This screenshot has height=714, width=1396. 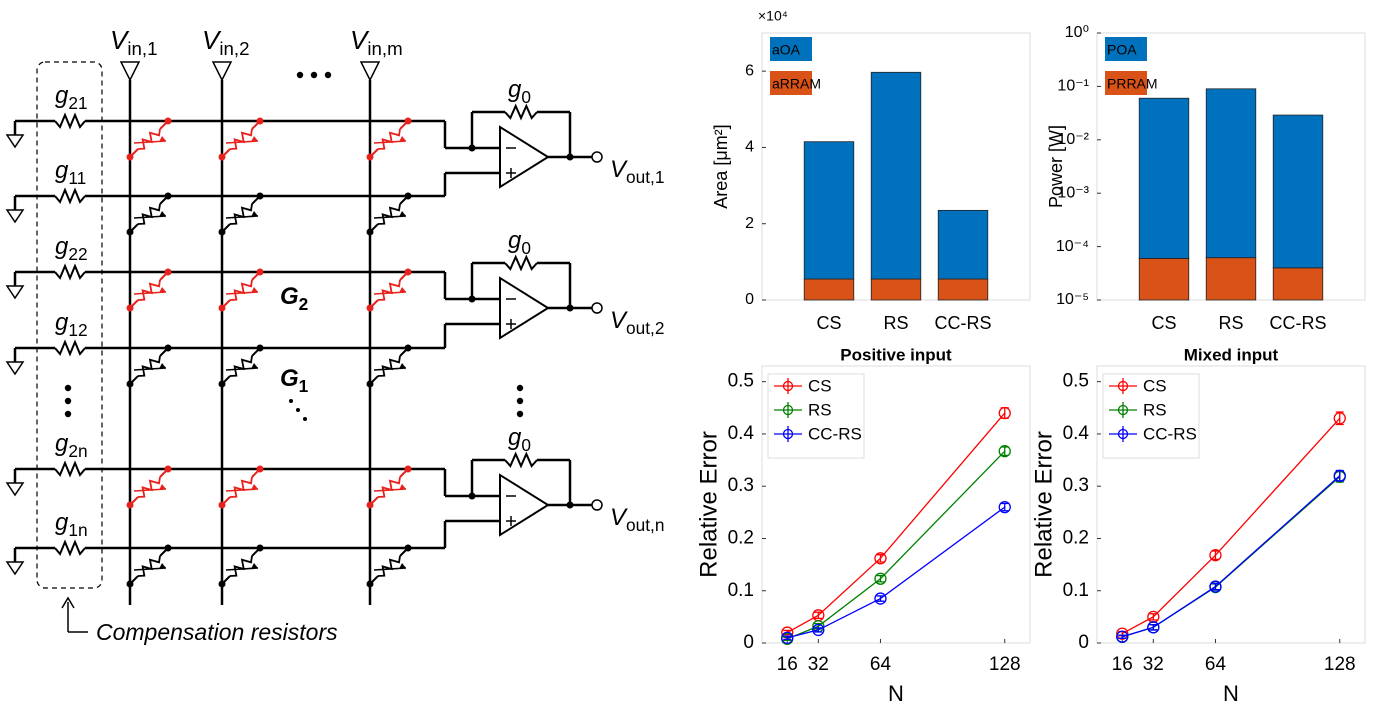 I want to click on y-tick-label: 0.1, so click(x=1076, y=590).